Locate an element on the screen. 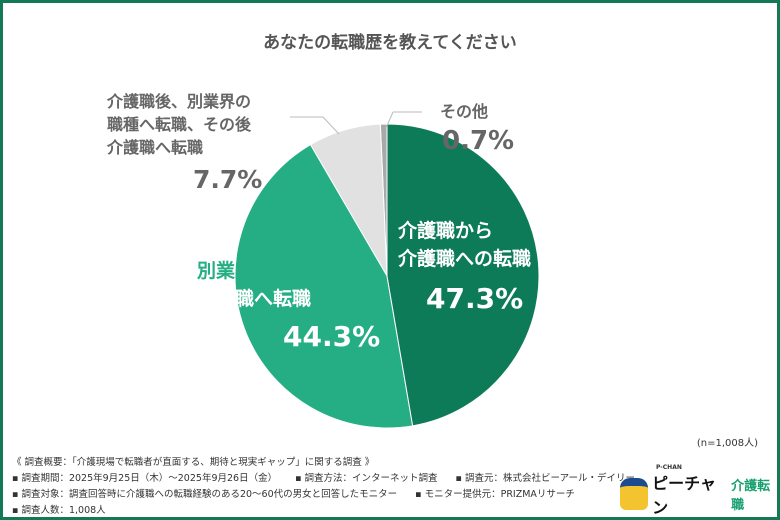 Image resolution: width=780 pixels, height=520 pixels. note-overview: 《 調査概要：「介護現場で転職者が直面する、期待と現実ギャップ」に関する調査 》 is located at coordinates (193, 462).